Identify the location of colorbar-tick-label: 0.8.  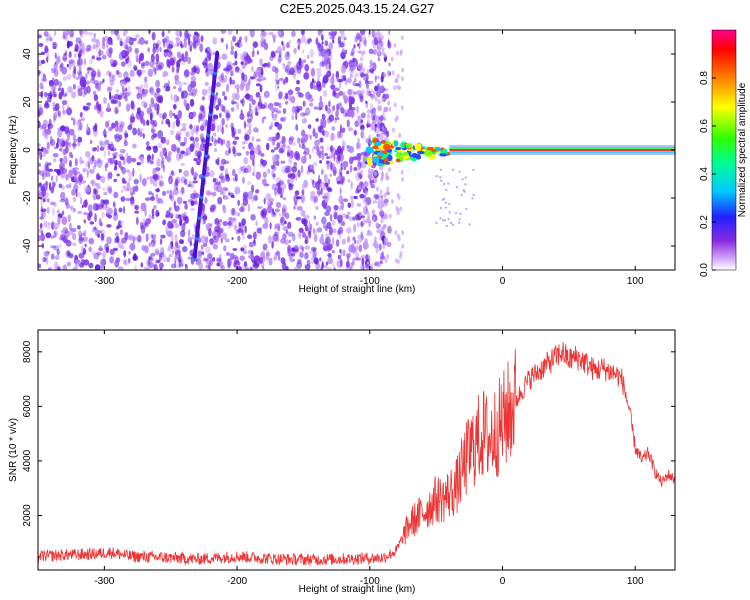
(704, 78).